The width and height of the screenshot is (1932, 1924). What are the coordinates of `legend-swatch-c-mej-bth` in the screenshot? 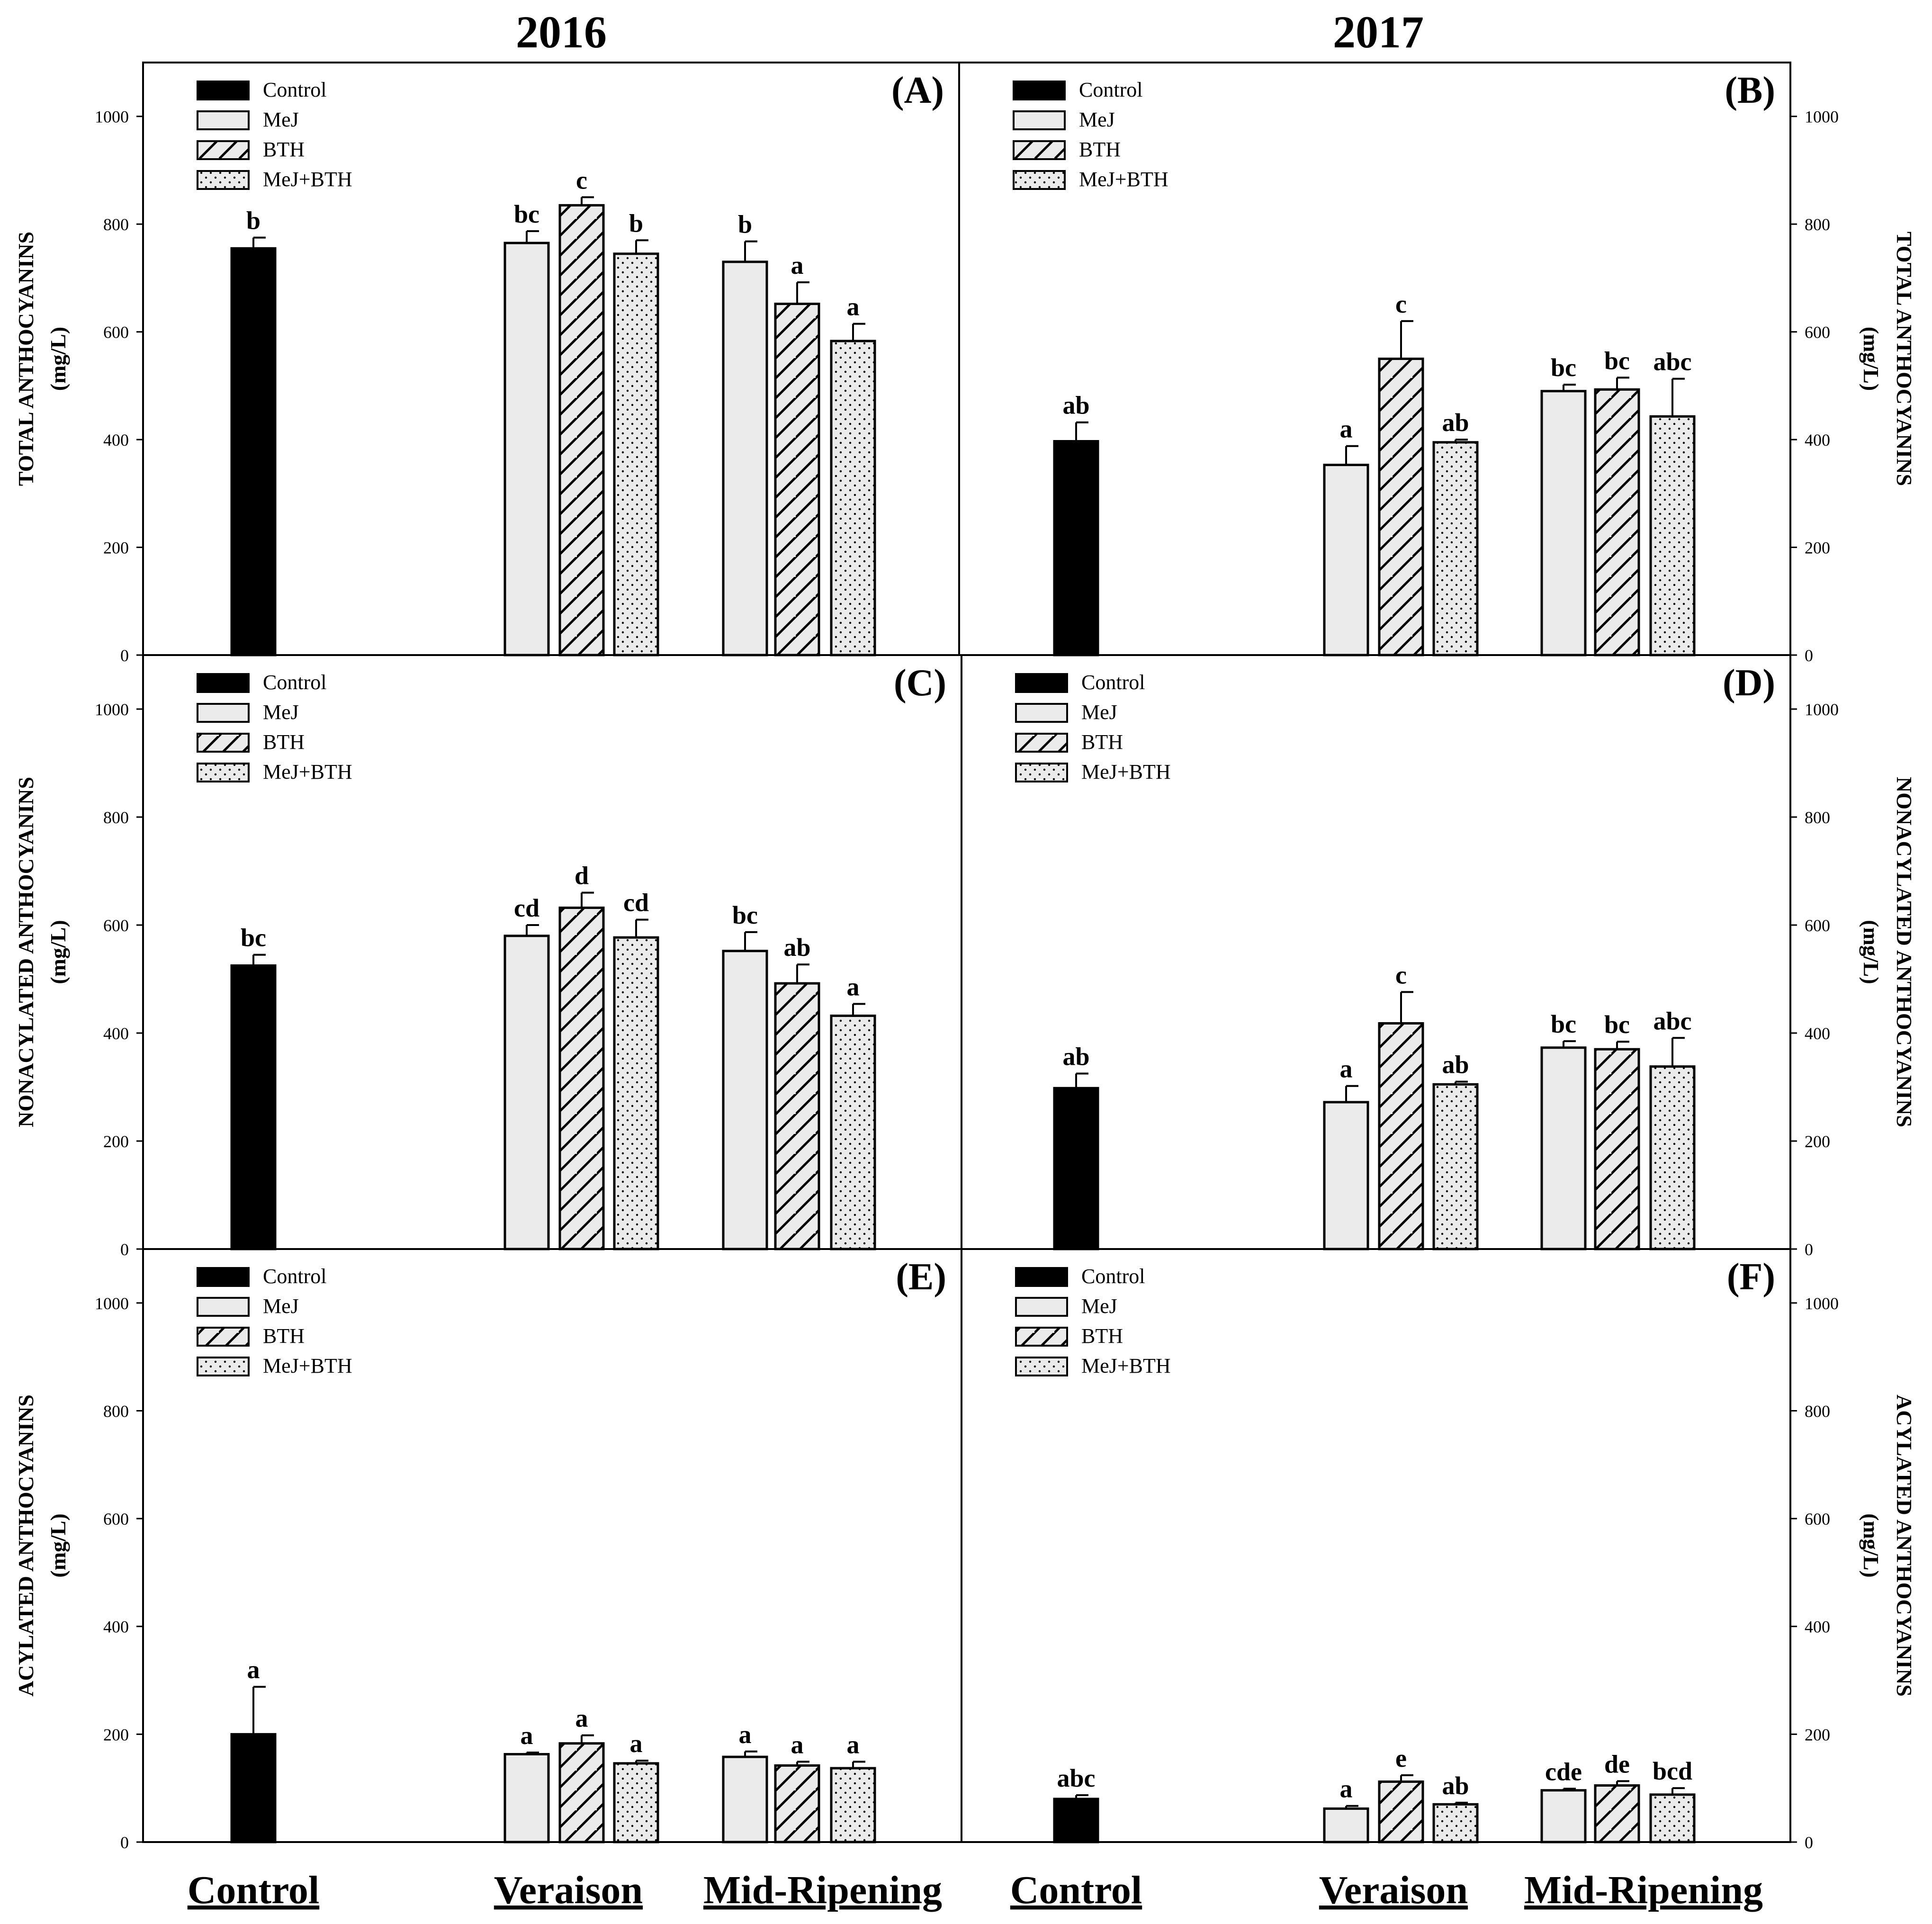 It's located at (223, 773).